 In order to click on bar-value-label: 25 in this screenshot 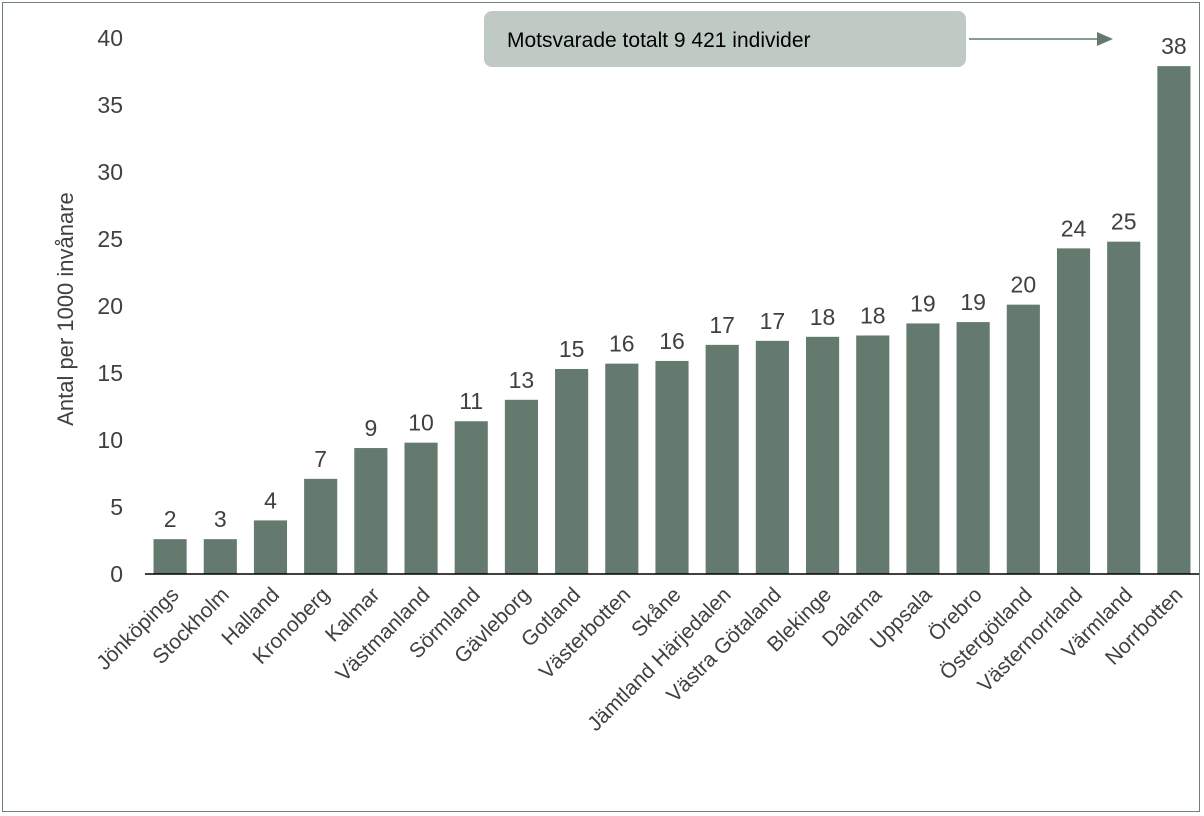, I will do `click(1124, 222)`.